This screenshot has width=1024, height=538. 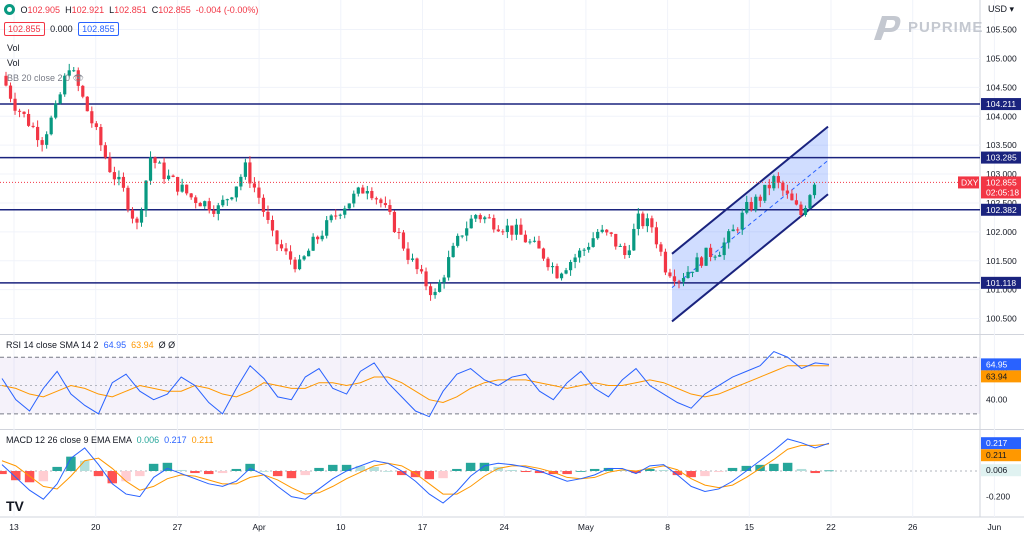 What do you see at coordinates (1001, 290) in the screenshot?
I see `price-tick-label: 101.000` at bounding box center [1001, 290].